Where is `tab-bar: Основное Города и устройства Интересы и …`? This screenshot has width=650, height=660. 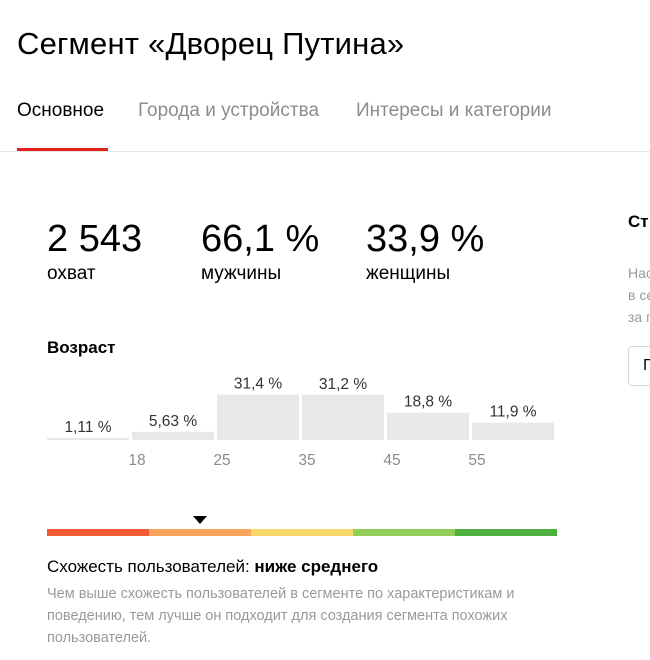 tab-bar: Основное Города и устройства Интересы и … is located at coordinates (325, 124).